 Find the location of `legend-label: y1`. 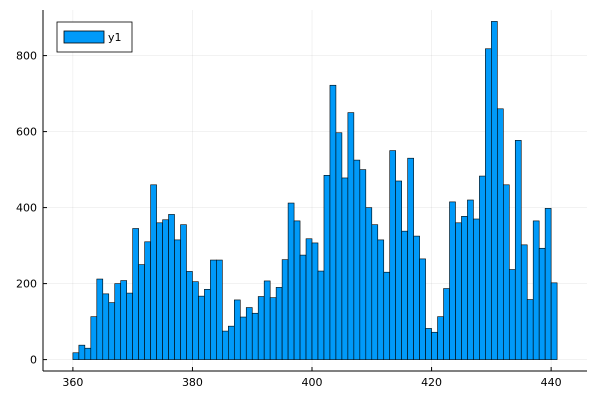

legend-label: y1 is located at coordinates (115, 37).